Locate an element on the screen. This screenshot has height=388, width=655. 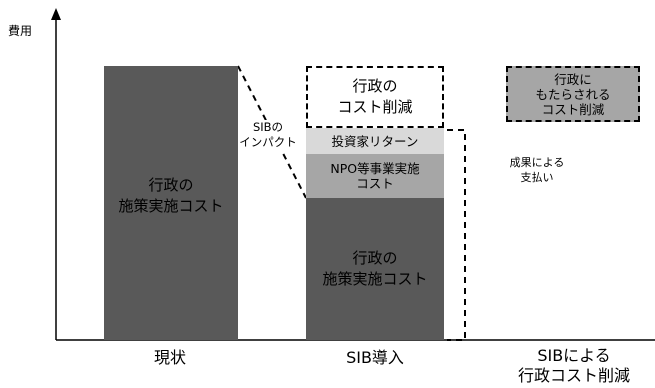
sib-policy-cost-bar: 行政の 施策実施コスト is located at coordinates (375, 269).